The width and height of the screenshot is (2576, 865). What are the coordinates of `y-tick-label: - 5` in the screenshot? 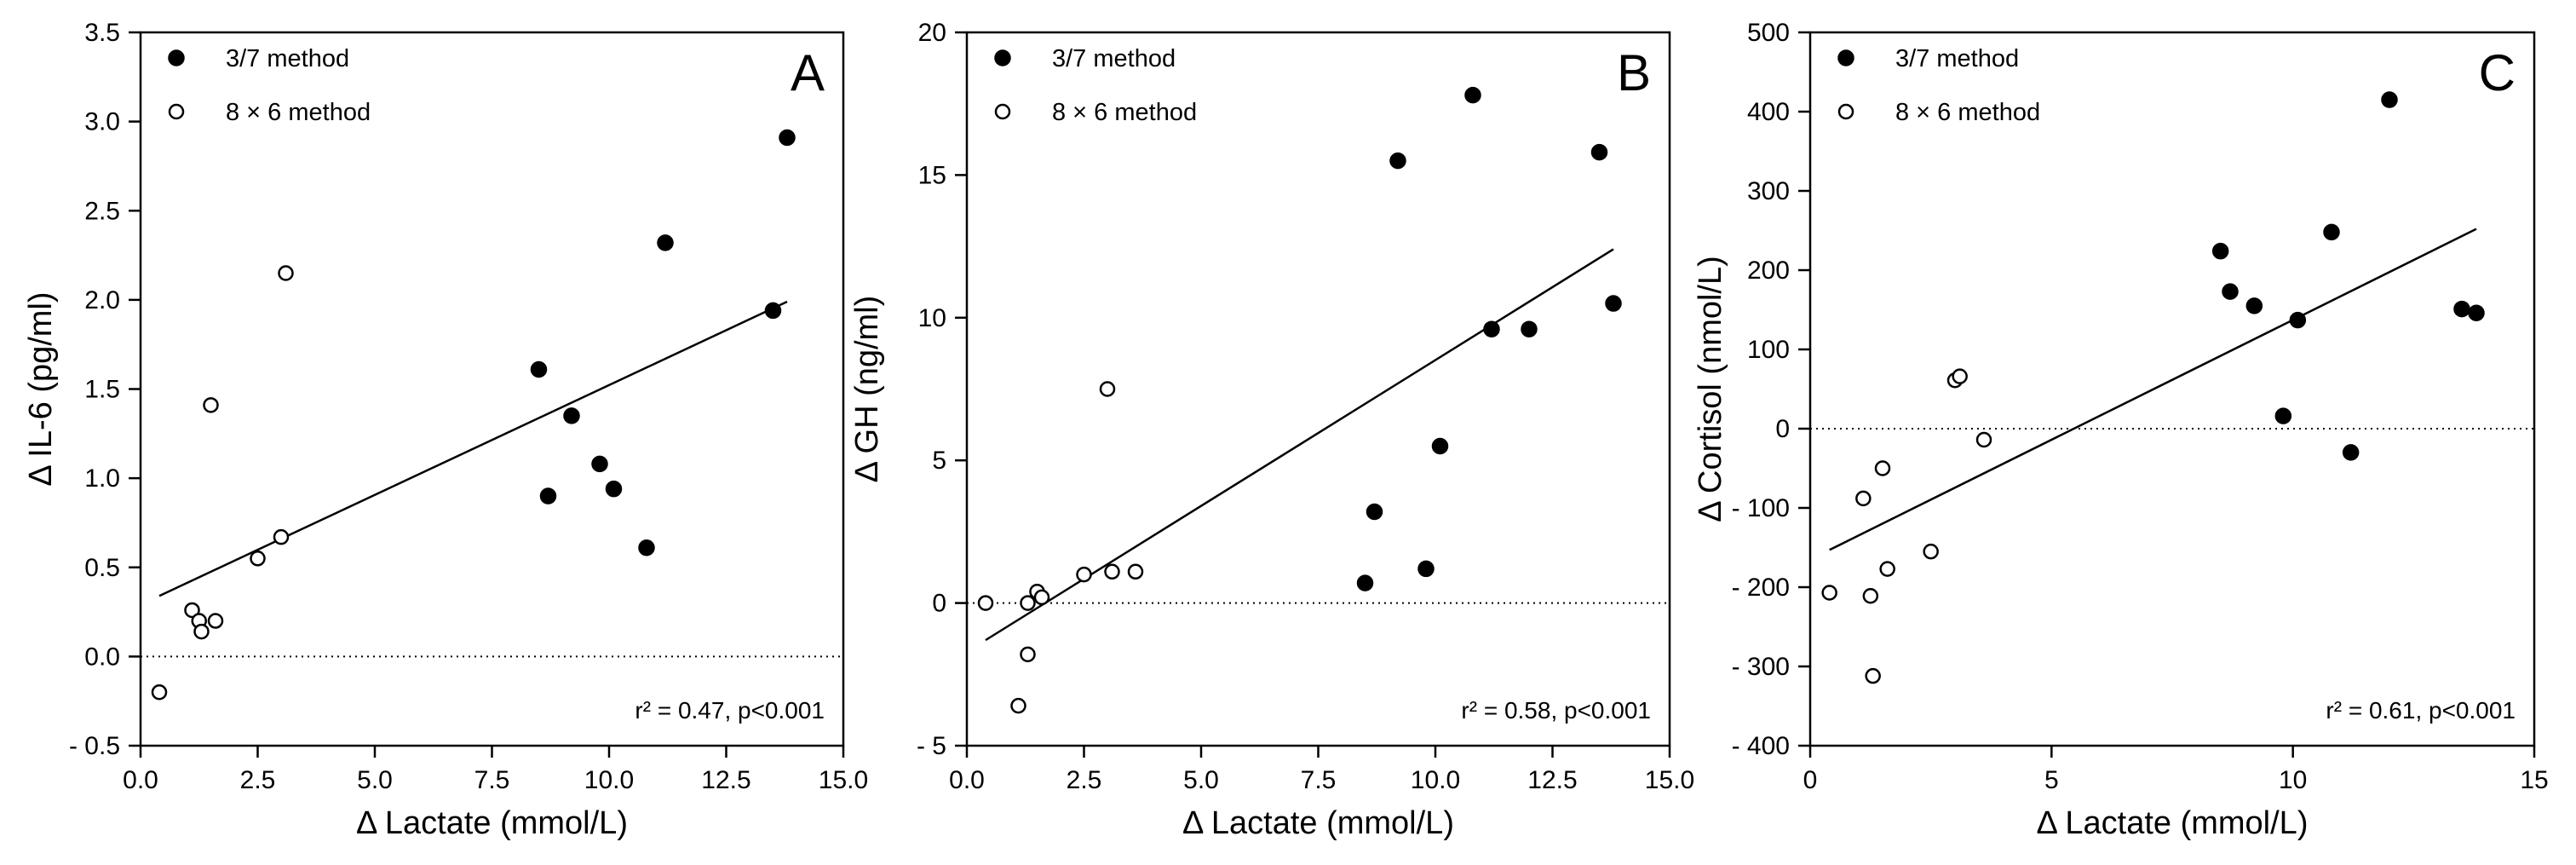 It's located at (931, 746).